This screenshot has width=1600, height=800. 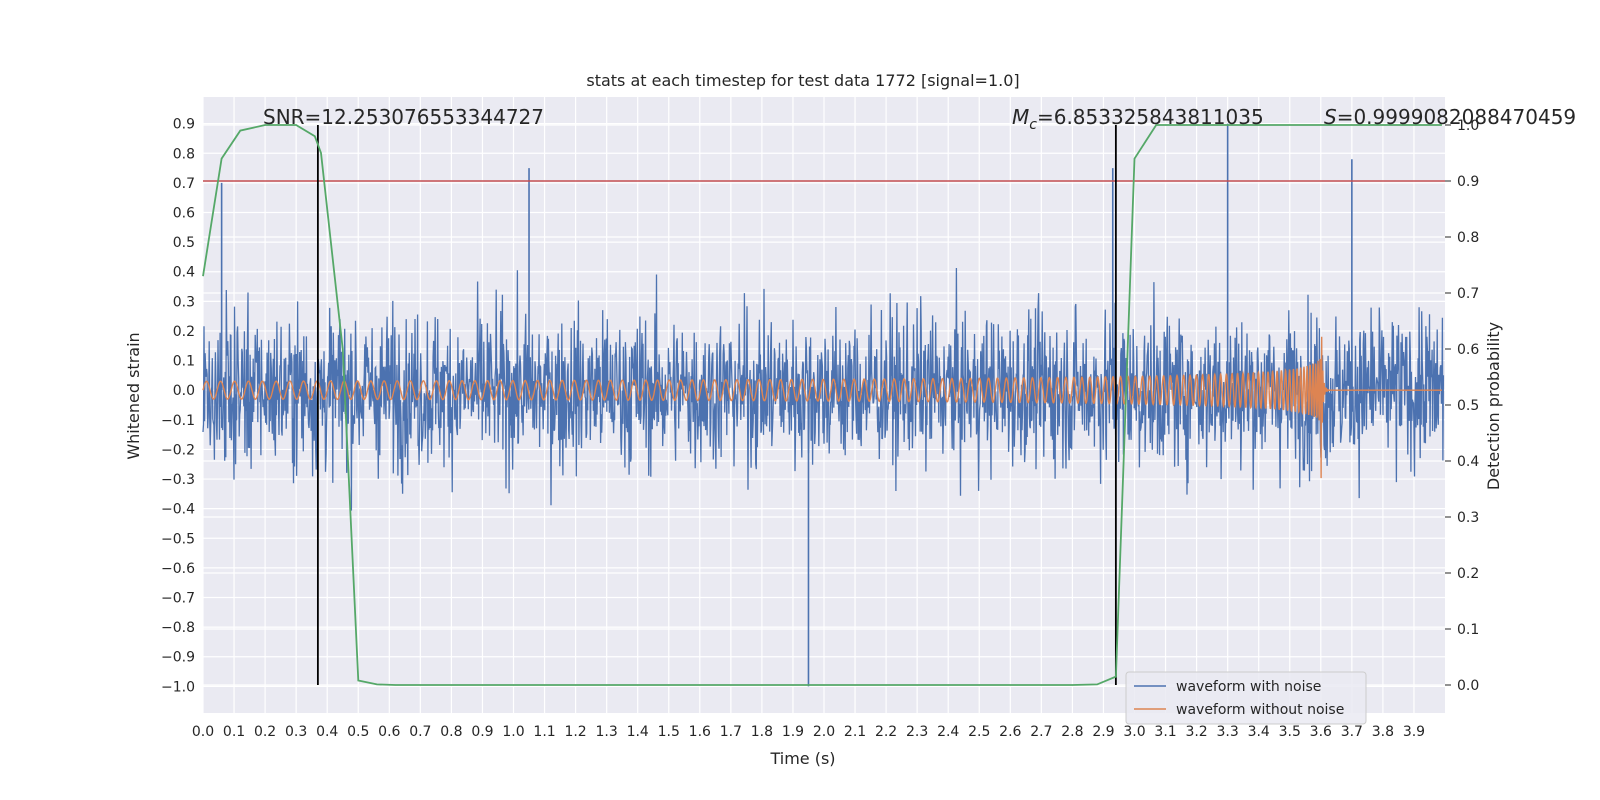 What do you see at coordinates (1450, 117) in the screenshot?
I see `significance-annotation: S=0.9999082088470459` at bounding box center [1450, 117].